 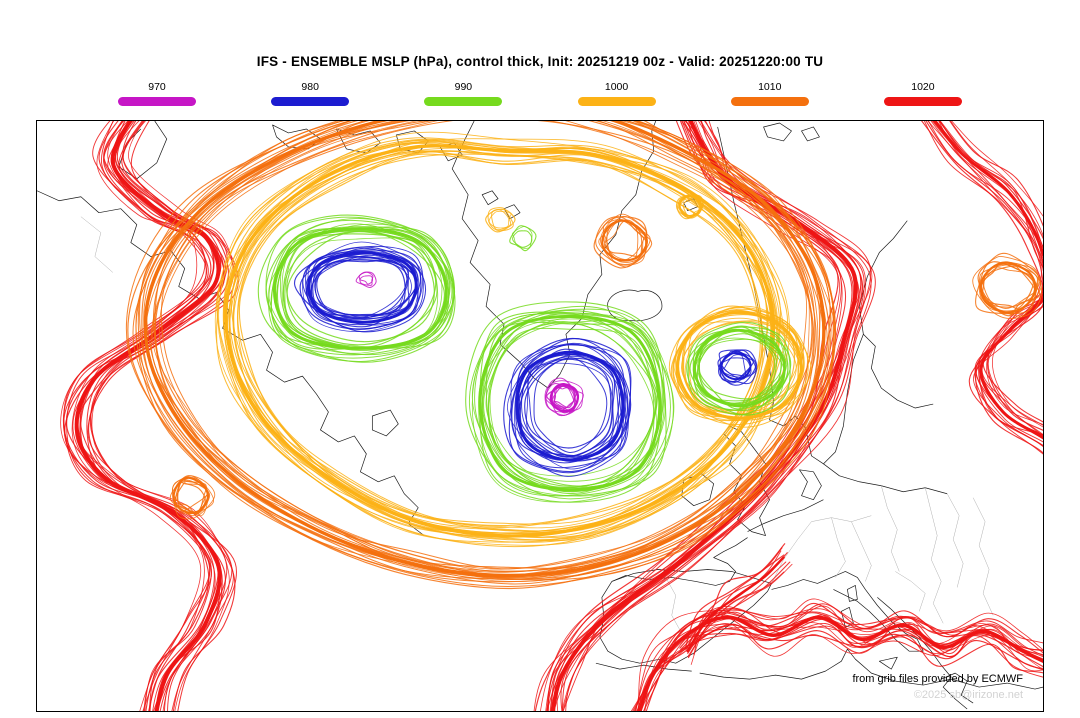 I want to click on coastline-svalbard, so click(x=791, y=132).